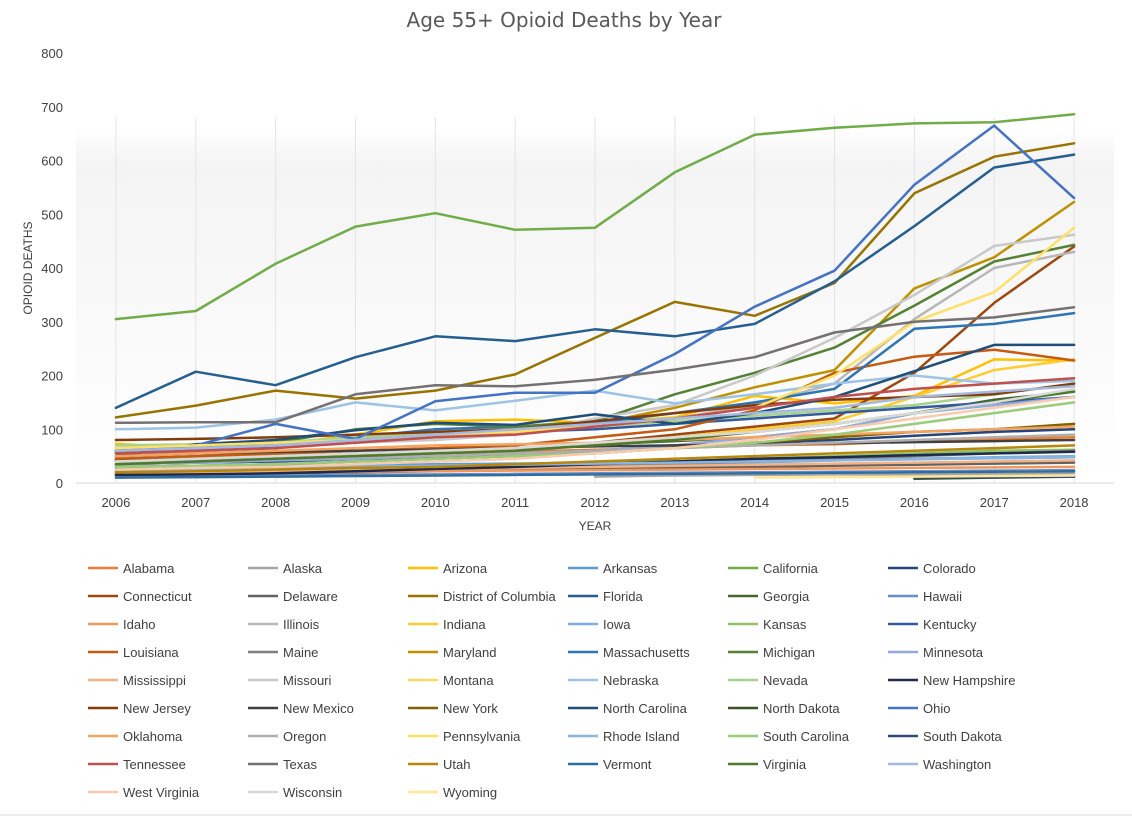 The width and height of the screenshot is (1132, 820). I want to click on x-tick-label: 2007, so click(195, 502).